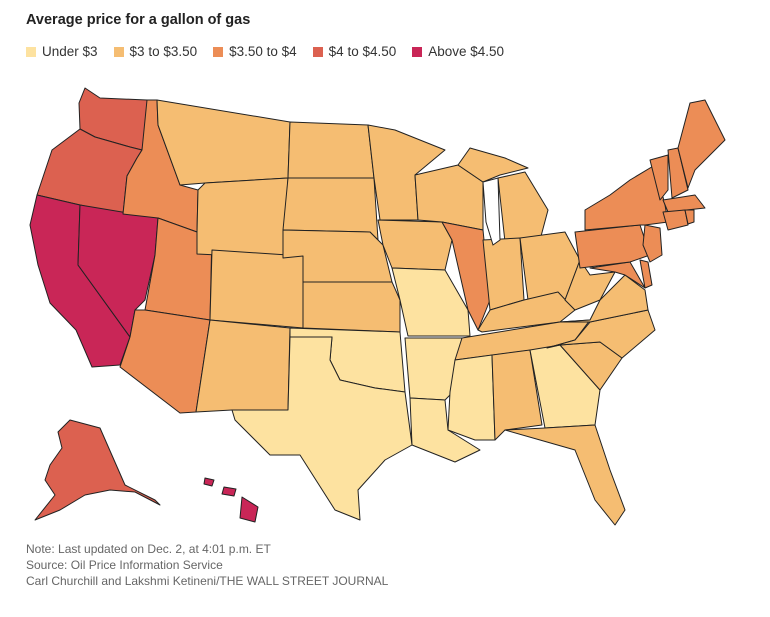 The image size is (770, 617). Describe the element at coordinates (466, 51) in the screenshot. I see `legend-label: Above $4.50` at that location.